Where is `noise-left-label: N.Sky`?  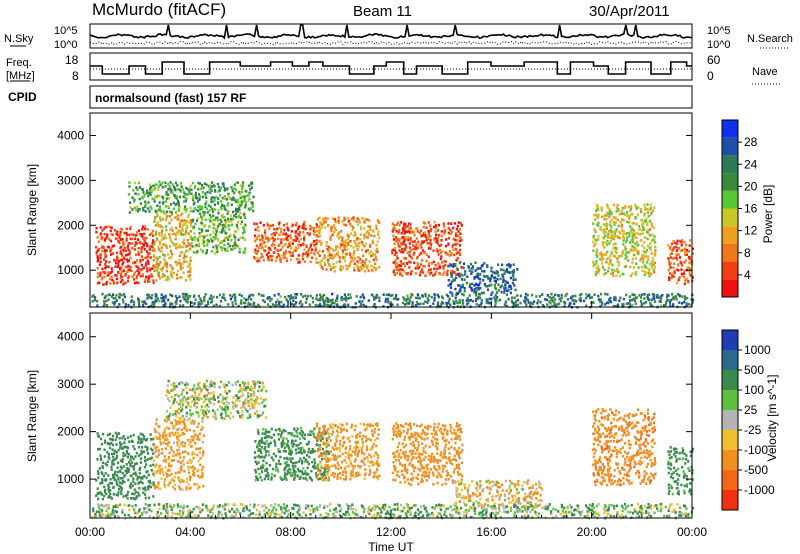 noise-left-label: N.Sky is located at coordinates (19, 39).